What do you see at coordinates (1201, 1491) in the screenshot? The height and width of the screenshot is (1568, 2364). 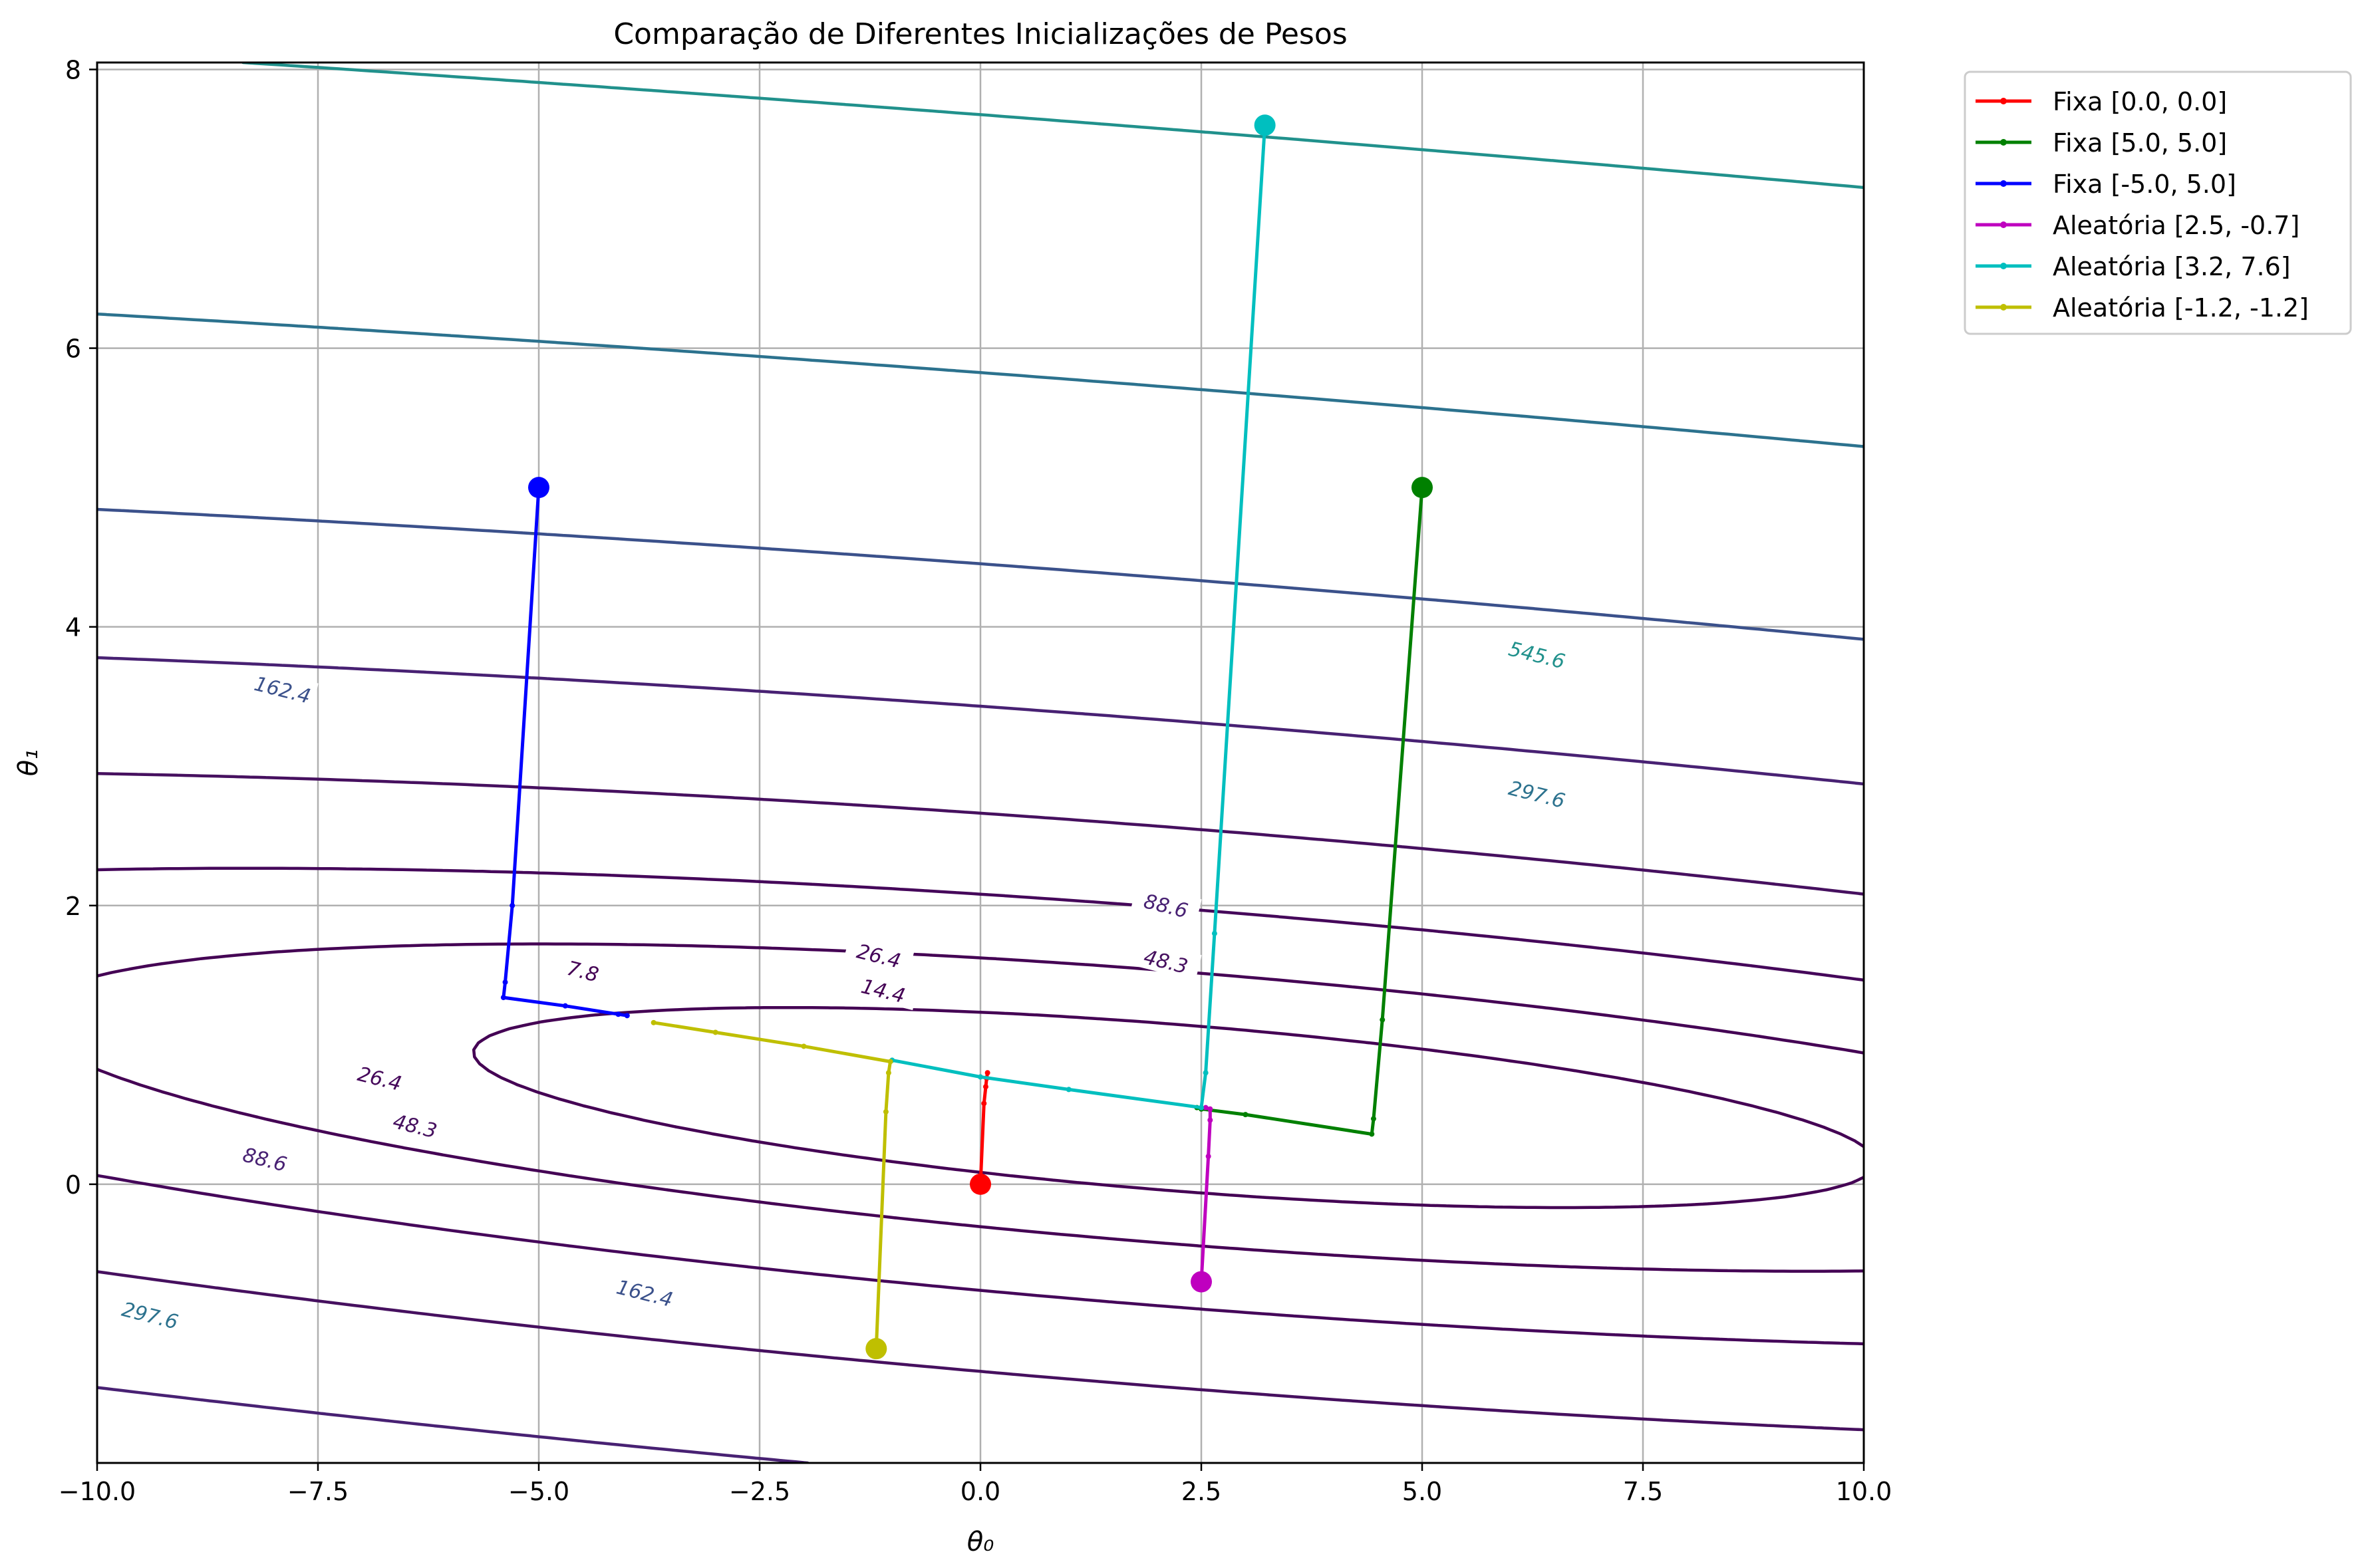 I see `x-tick-label: 2.5` at bounding box center [1201, 1491].